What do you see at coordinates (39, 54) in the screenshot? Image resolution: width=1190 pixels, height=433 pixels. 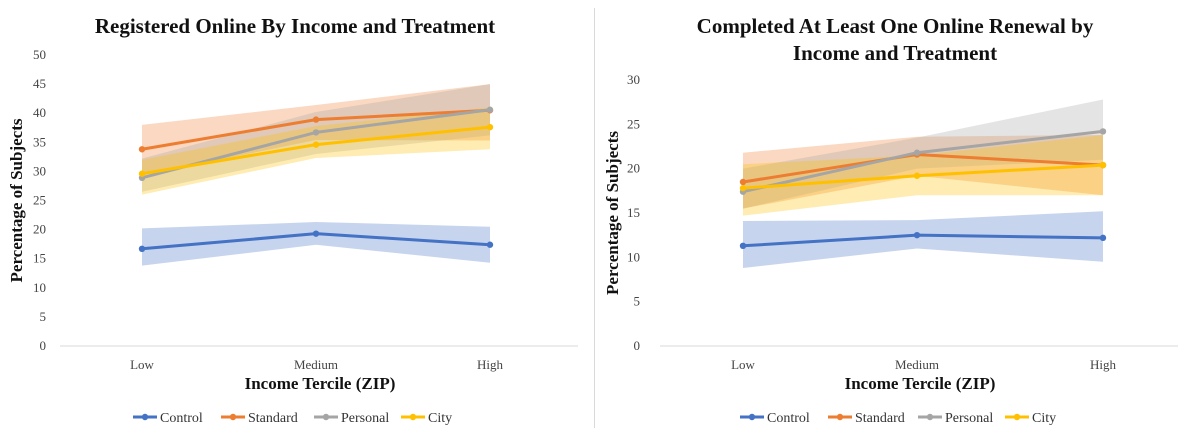 I see `y-tick-label: 50` at bounding box center [39, 54].